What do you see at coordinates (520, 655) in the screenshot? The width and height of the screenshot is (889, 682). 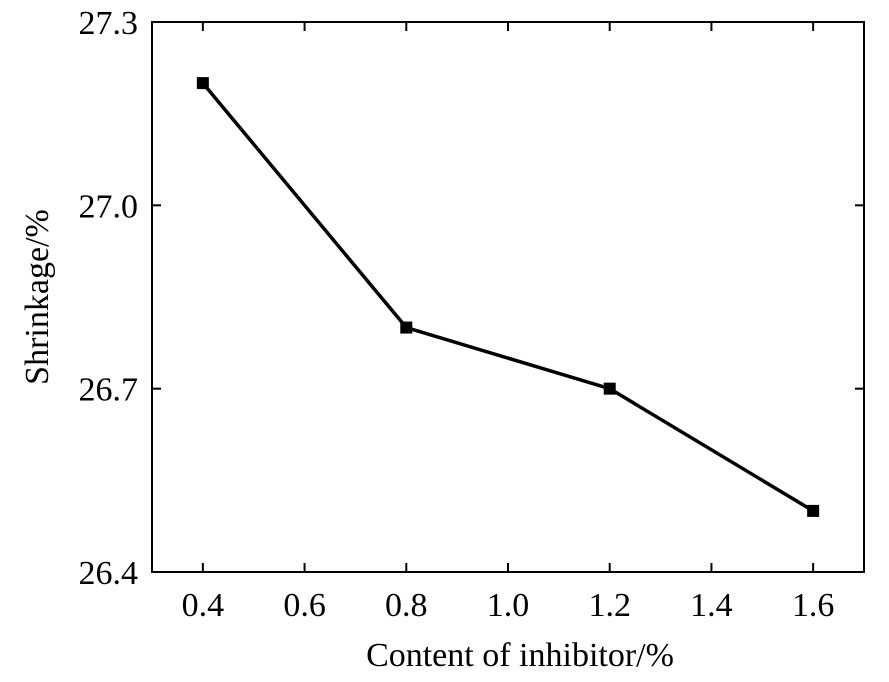 I see `x-axis-title: Content of inhibitor/%` at bounding box center [520, 655].